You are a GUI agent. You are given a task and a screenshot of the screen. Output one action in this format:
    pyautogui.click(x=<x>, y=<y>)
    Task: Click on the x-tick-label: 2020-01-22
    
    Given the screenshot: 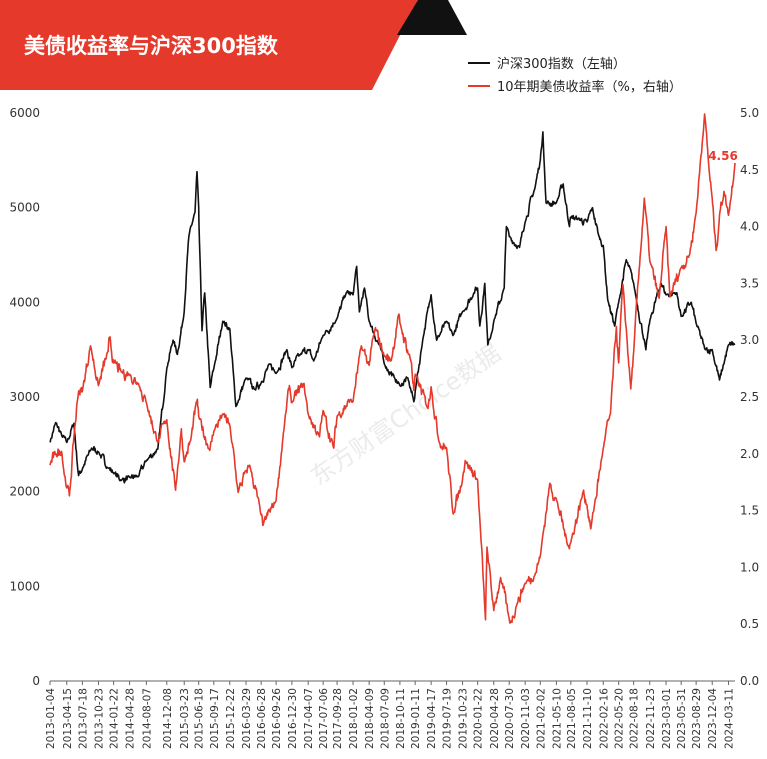 What is the action you would take?
    pyautogui.click(x=479, y=718)
    